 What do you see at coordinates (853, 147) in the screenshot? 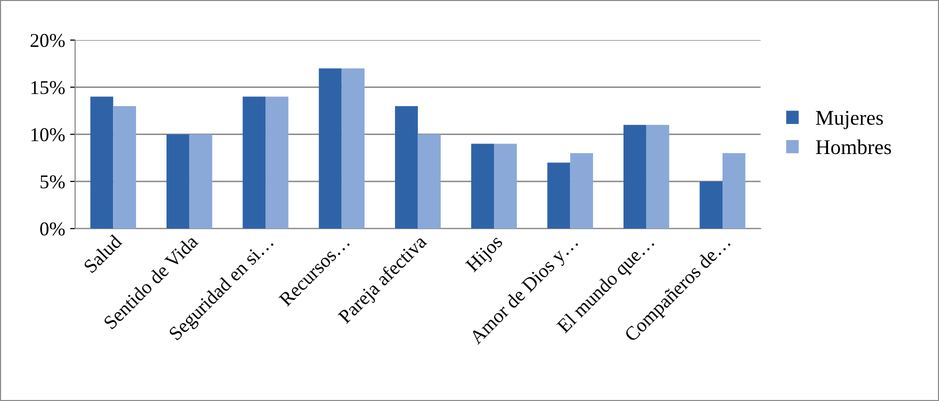
I see `legend-label: Hombres` at bounding box center [853, 147].